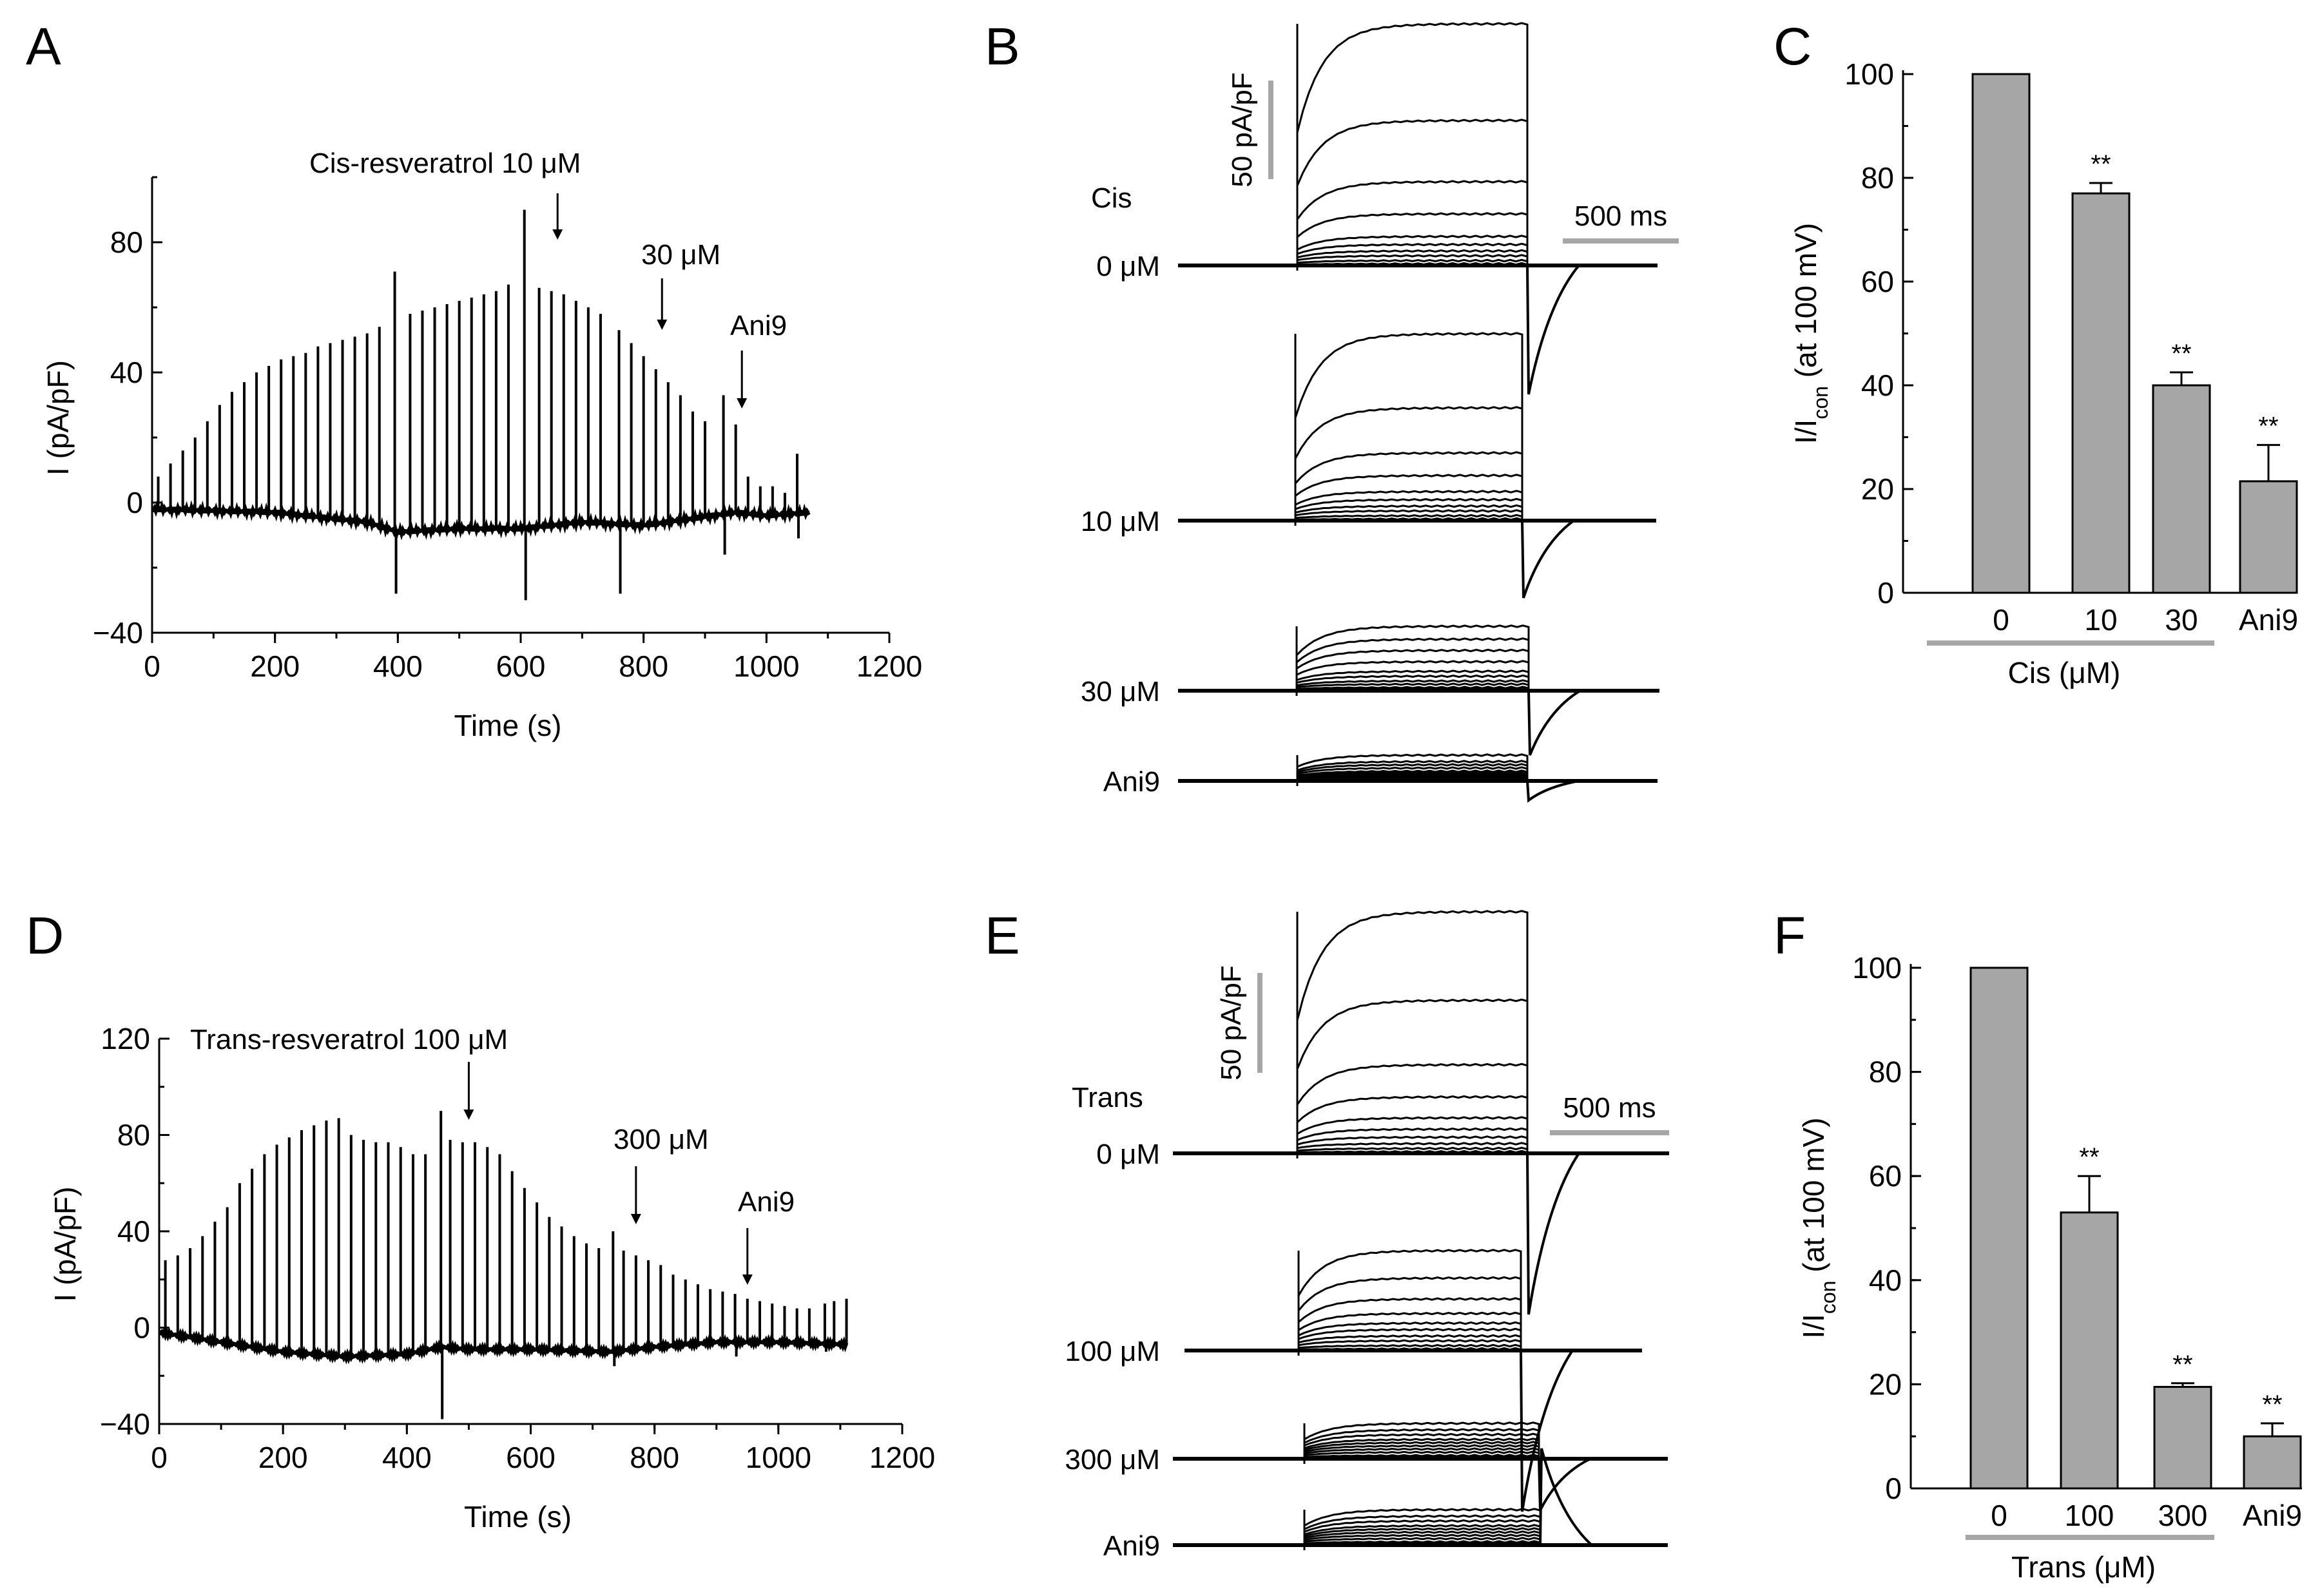  Describe the element at coordinates (1821, 402) in the screenshot. I see `y-axis-label-sub: con` at that location.